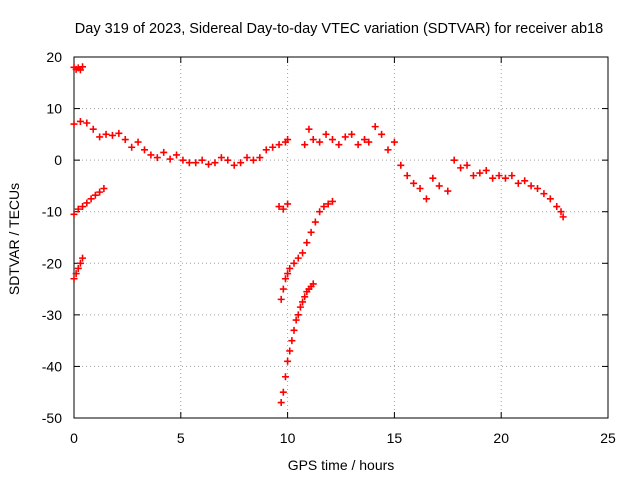 The image size is (640, 480). What do you see at coordinates (54, 57) in the screenshot?
I see `y-tick-label: 20` at bounding box center [54, 57].